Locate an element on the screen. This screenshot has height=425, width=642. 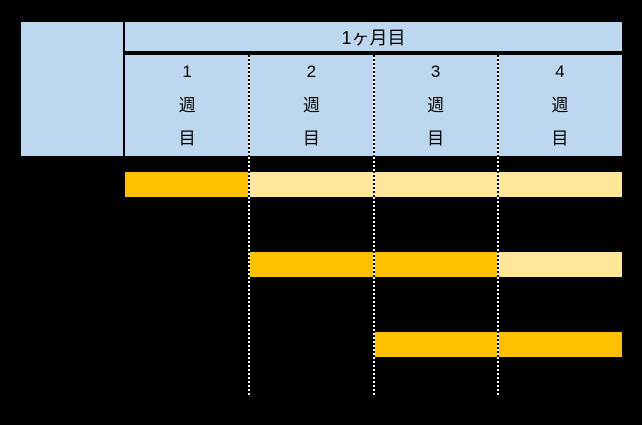
week-header-cell-4: 4 週目 is located at coordinates (560, 105).